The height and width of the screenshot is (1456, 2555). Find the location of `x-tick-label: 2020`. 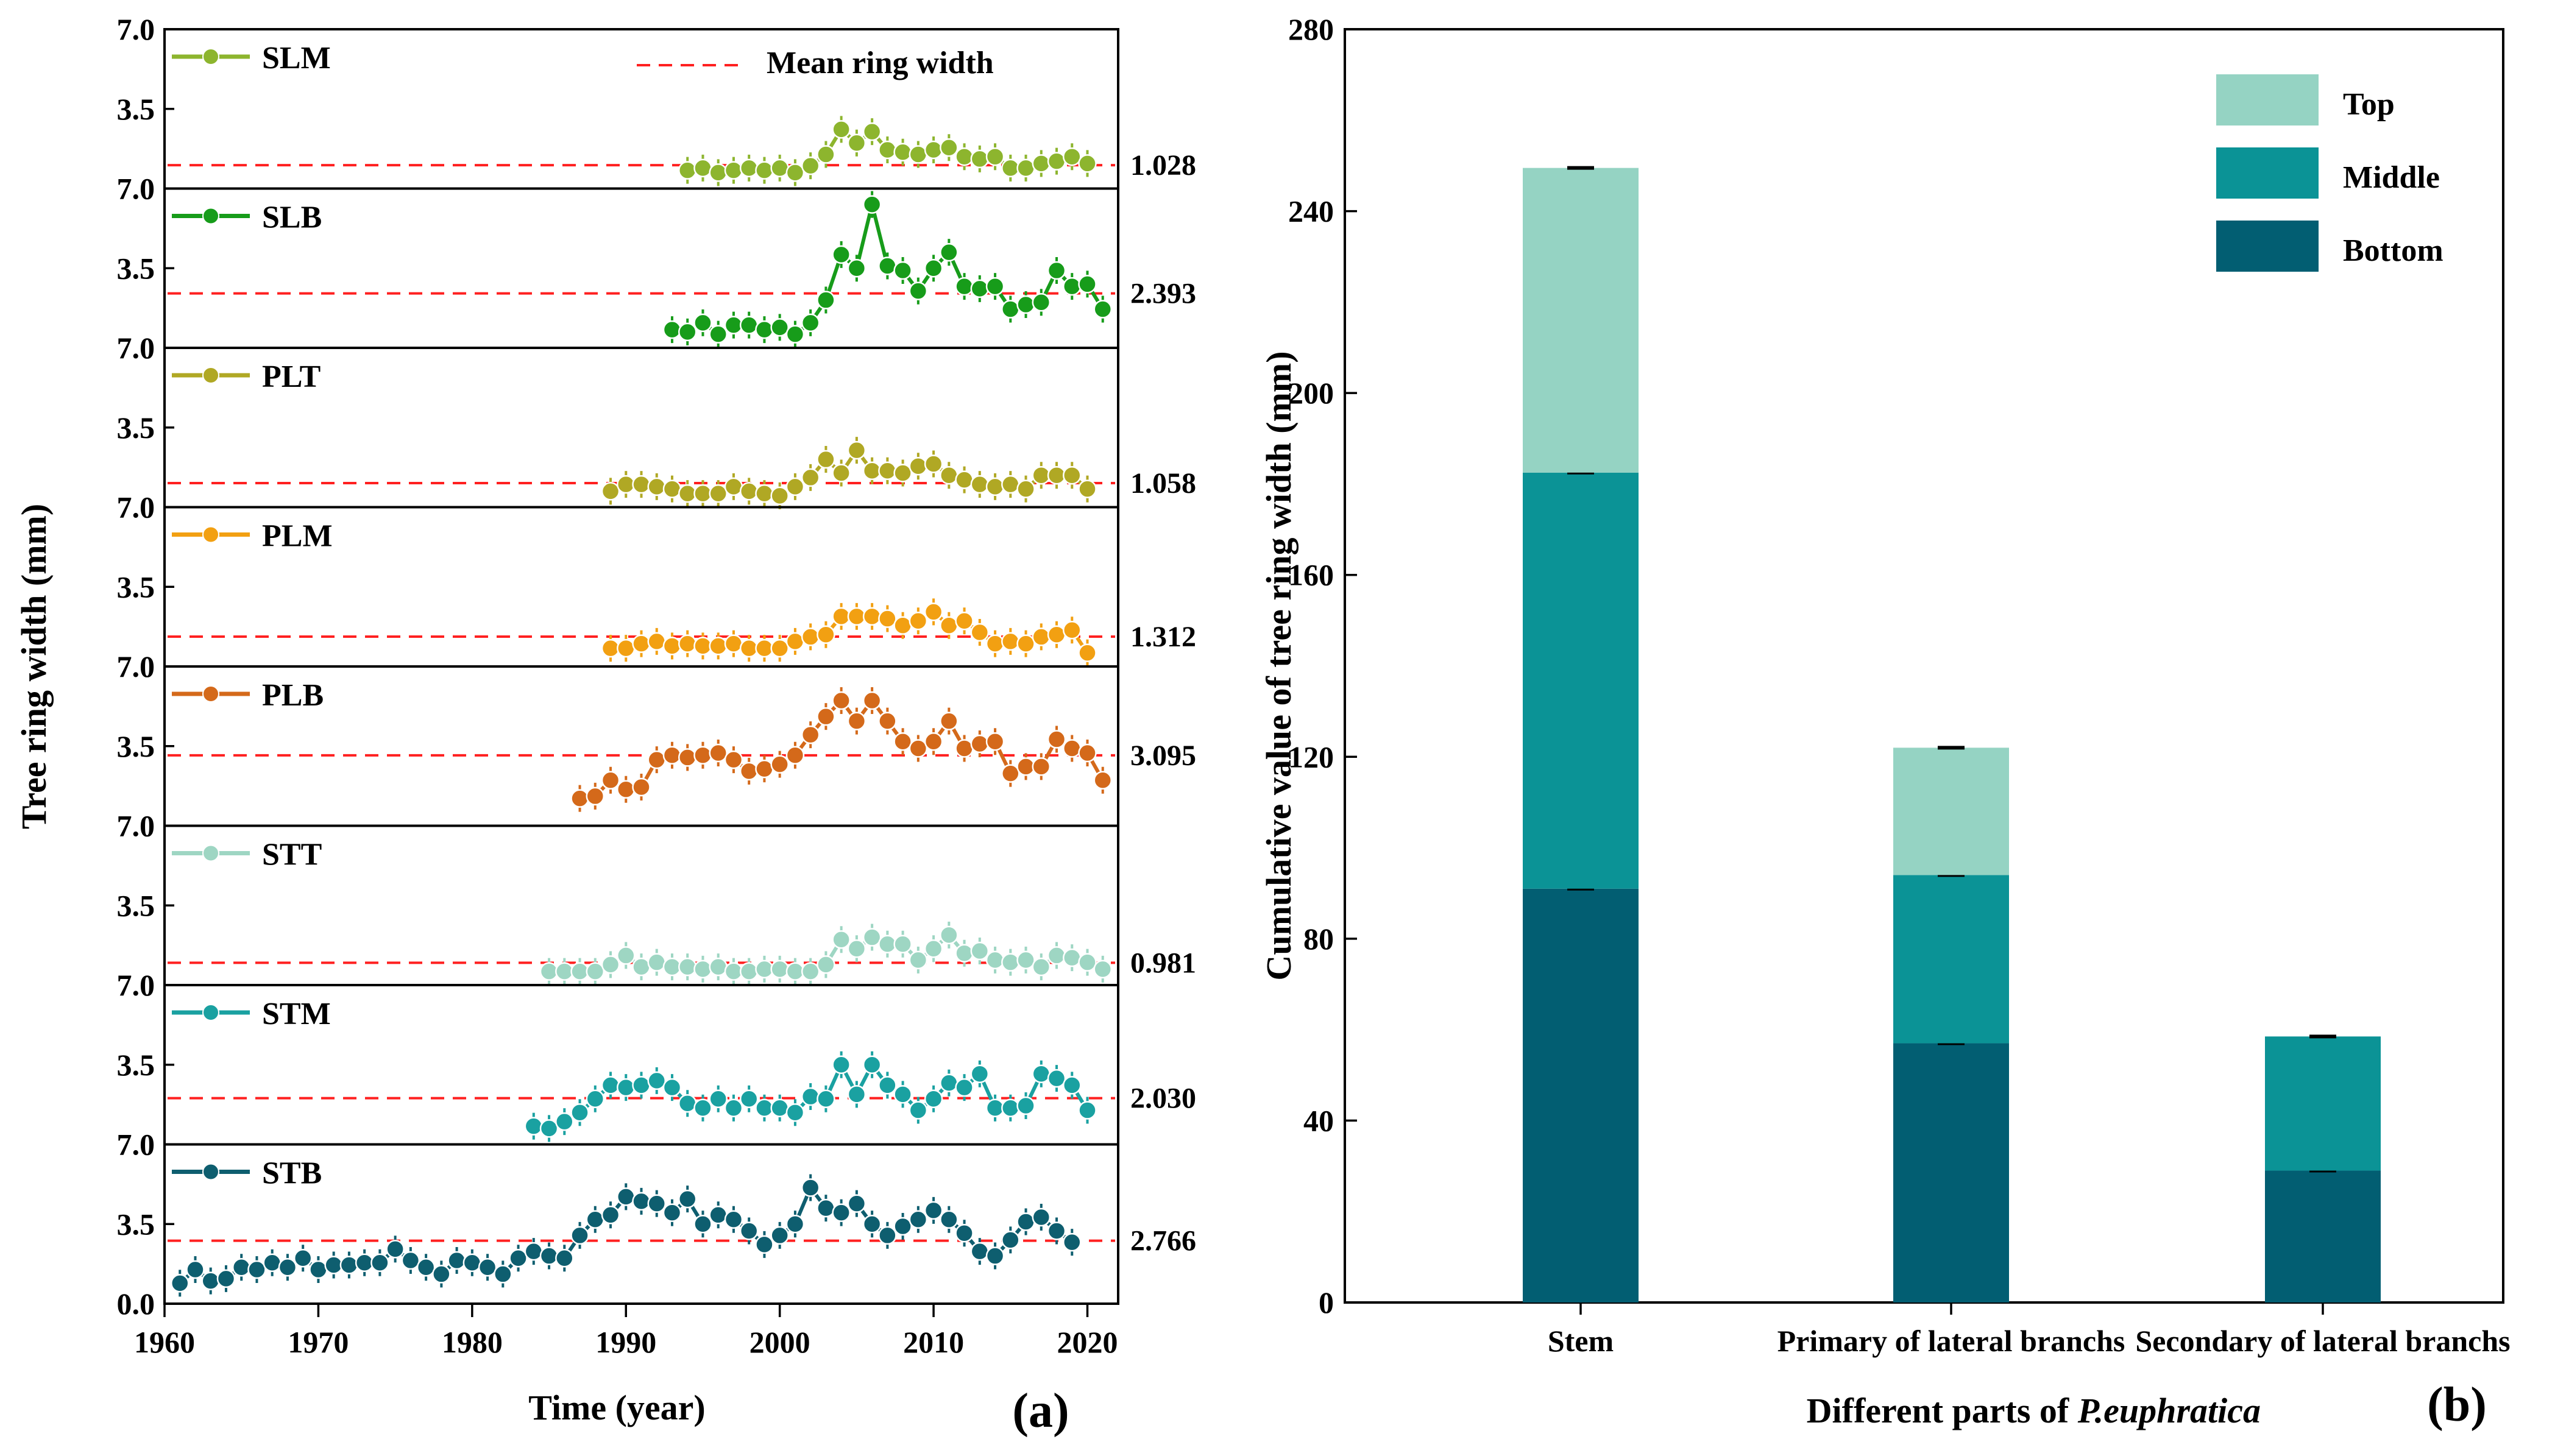

x-tick-label: 2020 is located at coordinates (1087, 1342).